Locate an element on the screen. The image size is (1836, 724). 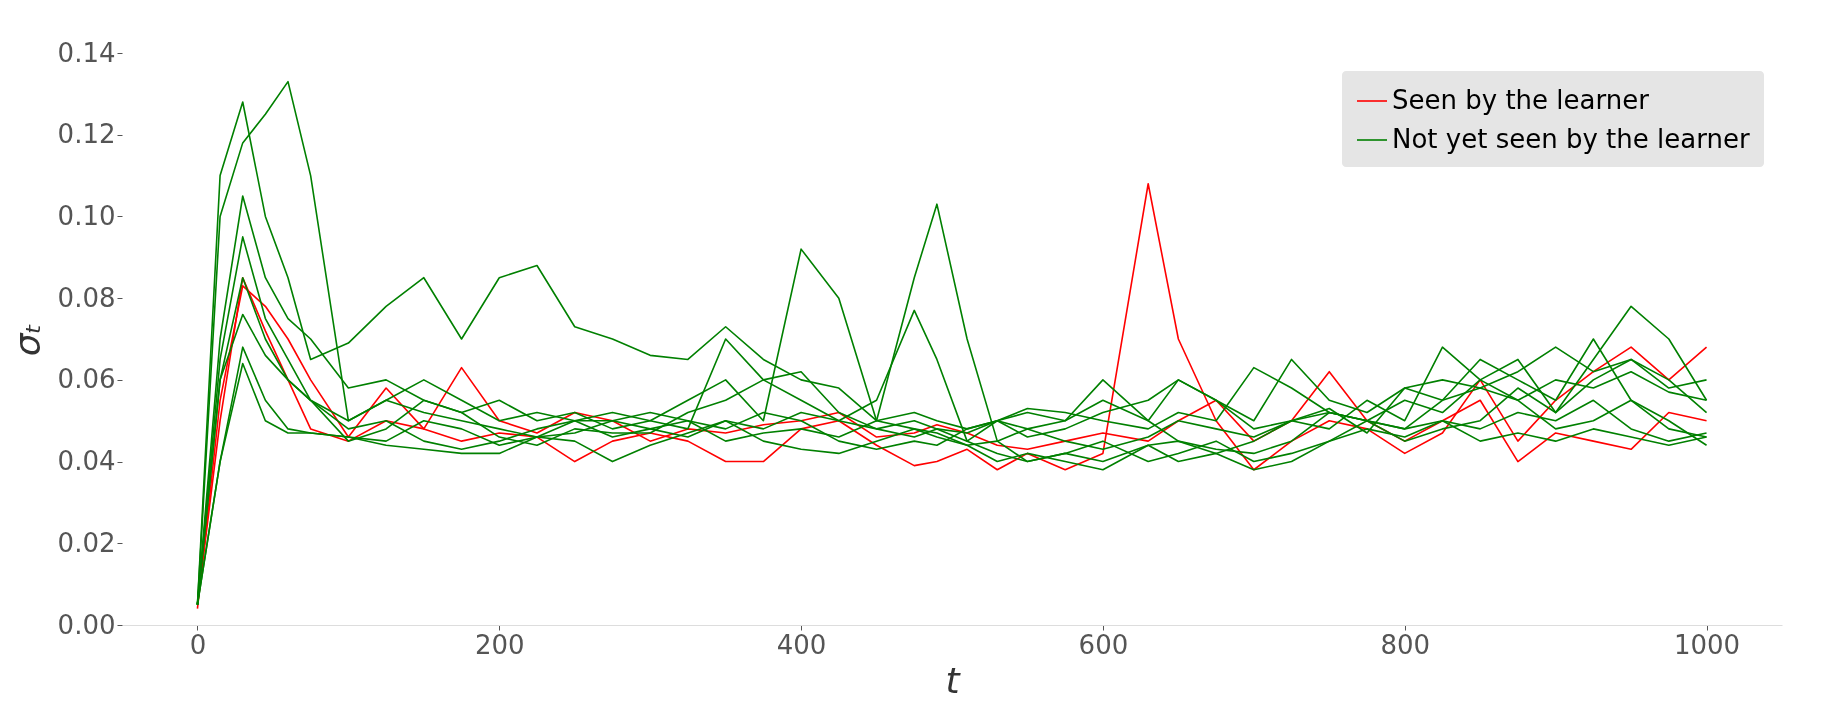
y-tick-label: 0.08 is located at coordinates (86, 297).